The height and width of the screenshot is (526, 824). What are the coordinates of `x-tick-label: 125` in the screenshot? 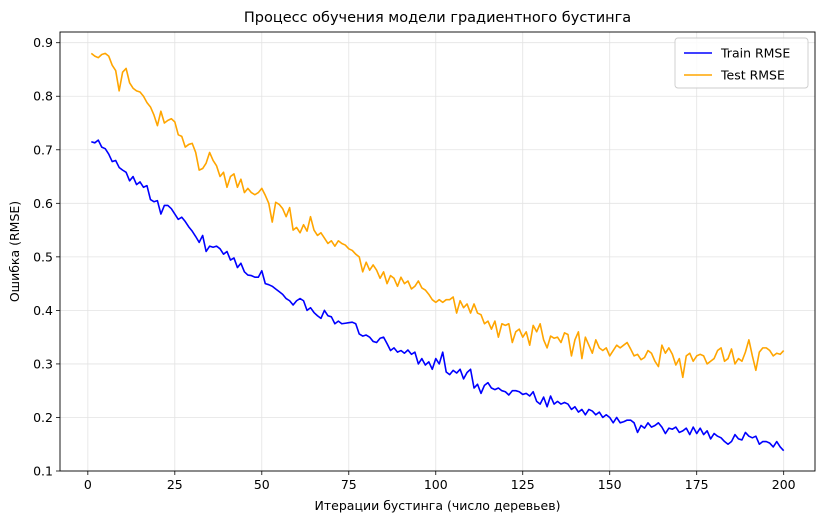 It's located at (523, 484).